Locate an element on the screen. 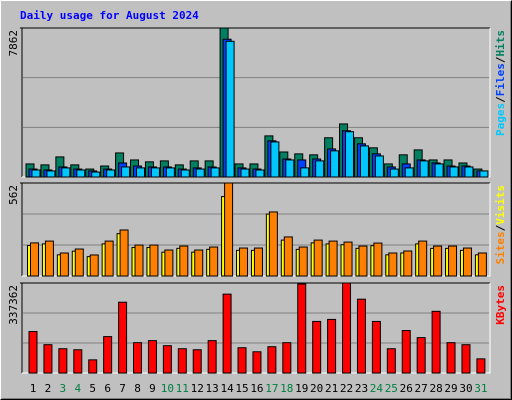  x-tick-label: 20 is located at coordinates (316, 388).